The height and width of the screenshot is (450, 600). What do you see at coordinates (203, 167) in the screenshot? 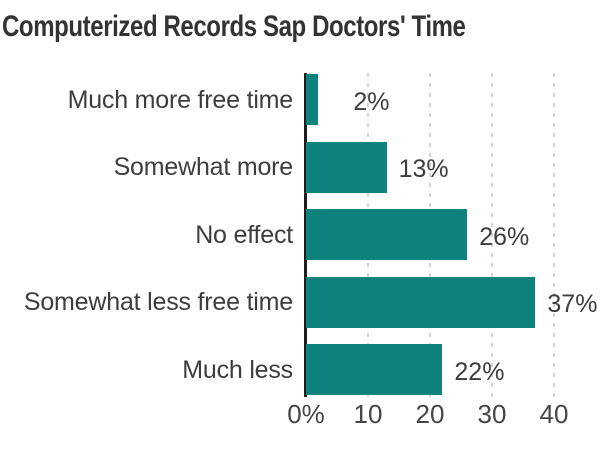
I see `category-label-somewhat-more: Somewhat more` at bounding box center [203, 167].